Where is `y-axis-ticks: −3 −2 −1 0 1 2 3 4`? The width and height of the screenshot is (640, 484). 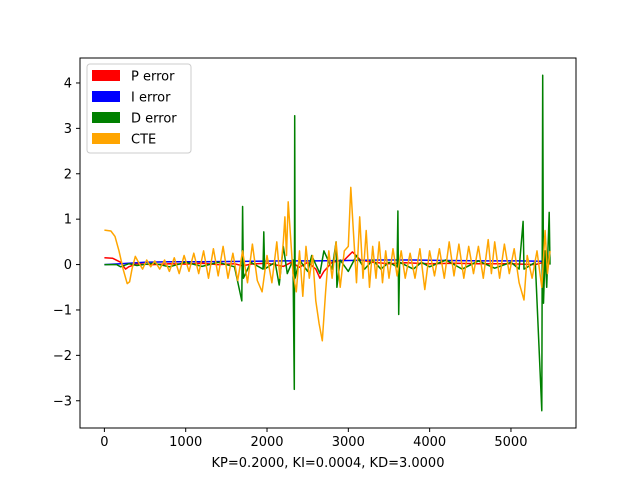 y-axis-ticks: −3 −2 −1 0 1 2 3 4 is located at coordinates (66, 242).